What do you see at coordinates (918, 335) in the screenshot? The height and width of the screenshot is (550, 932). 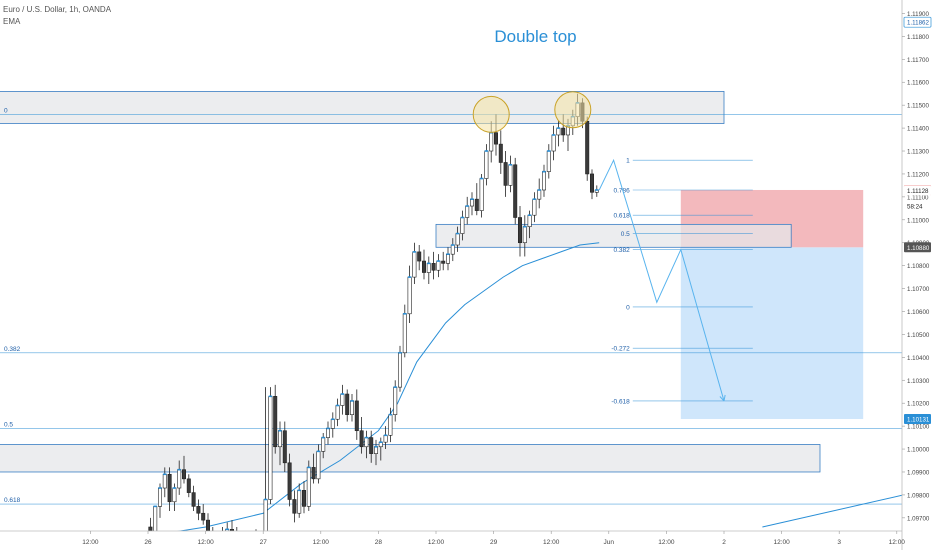 I see `y-tick-label: 1.10500` at bounding box center [918, 335].